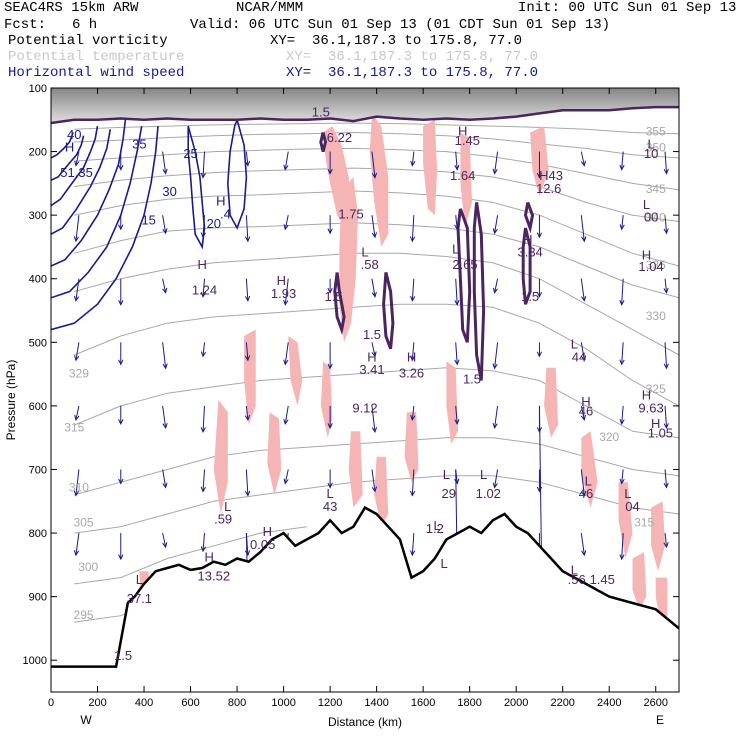  What do you see at coordinates (286, 422) in the screenshot?
I see `wind-vector-65-head` at bounding box center [286, 422].